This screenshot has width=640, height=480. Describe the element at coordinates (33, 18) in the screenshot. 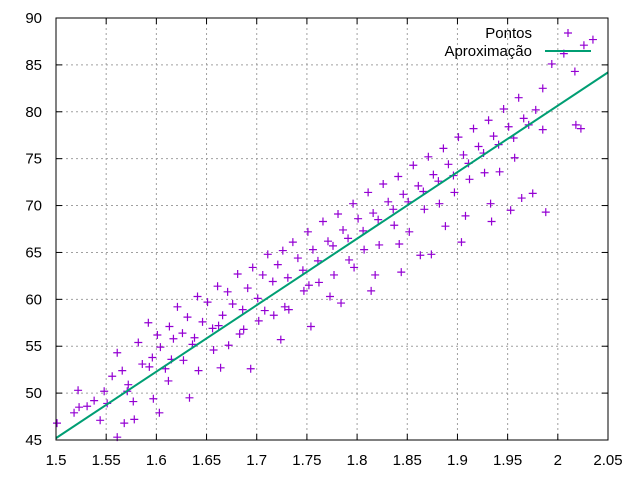

I see `y-tick-label: 90` at that location.